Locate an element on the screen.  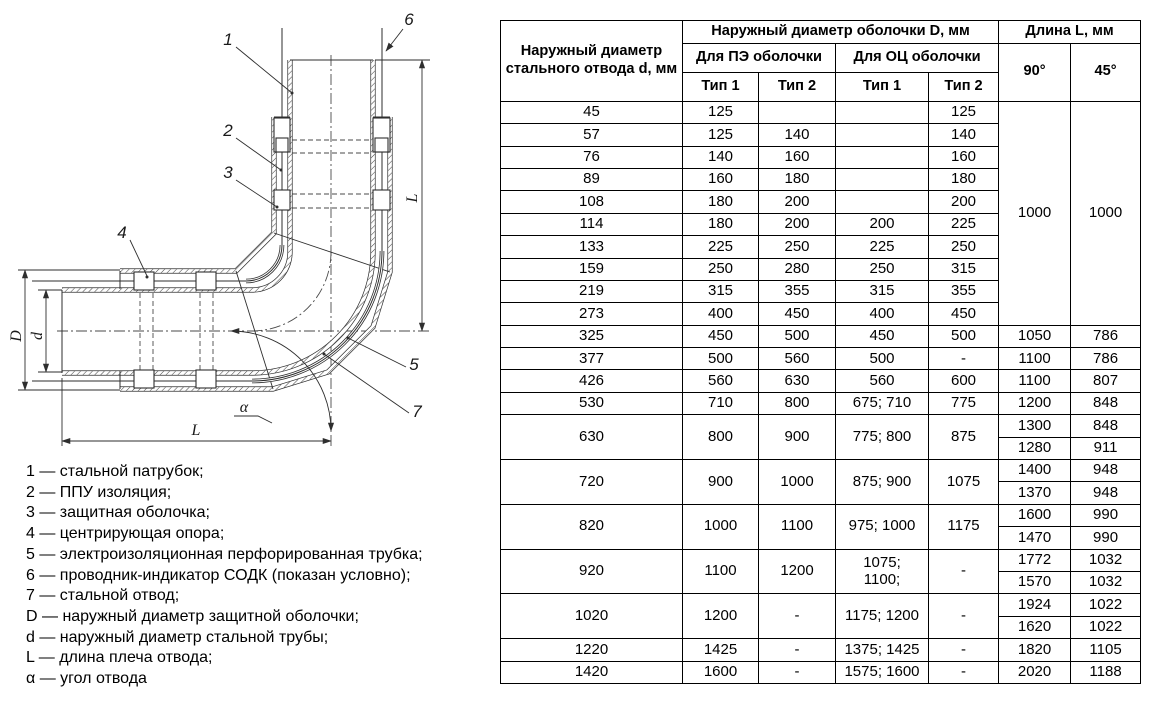
col-header-45deg: 45° is located at coordinates (1106, 72).